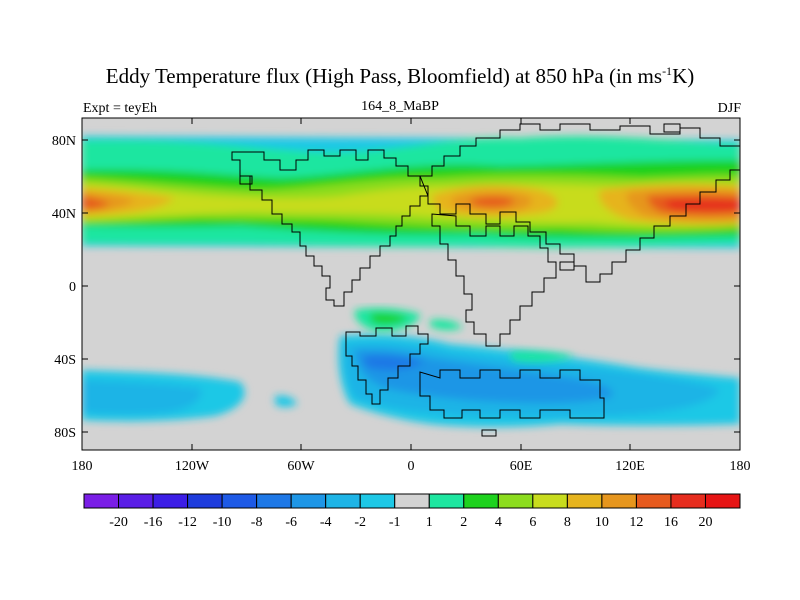 Image resolution: width=800 pixels, height=600 pixels. I want to click on lon-label-120e: 120E, so click(630, 466).